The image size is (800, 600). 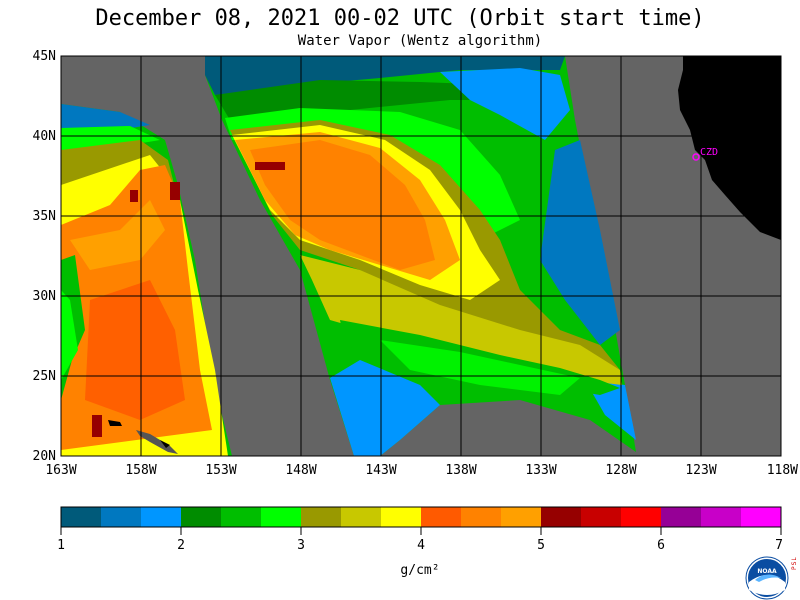 What do you see at coordinates (541, 545) in the screenshot?
I see `colorbar-tick-label: 5` at bounding box center [541, 545].